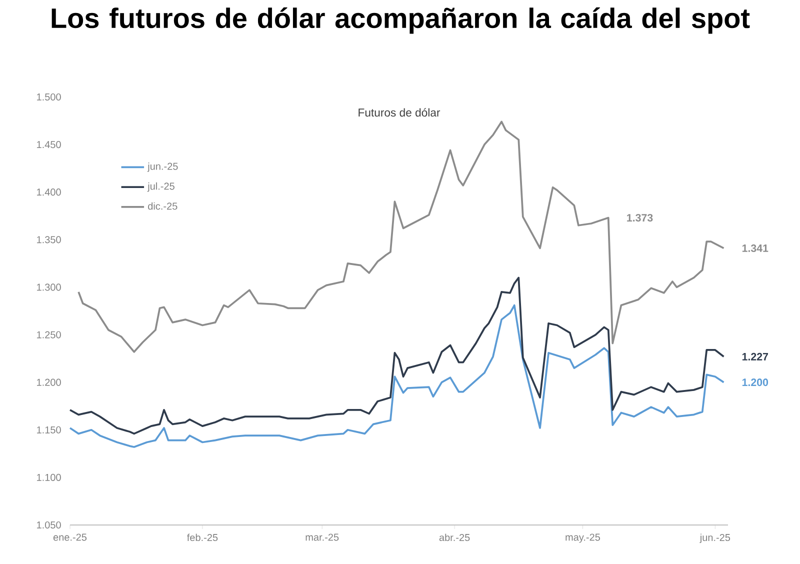  Describe the element at coordinates (640, 218) in the screenshot. I see `annotation: 1.373` at that location.